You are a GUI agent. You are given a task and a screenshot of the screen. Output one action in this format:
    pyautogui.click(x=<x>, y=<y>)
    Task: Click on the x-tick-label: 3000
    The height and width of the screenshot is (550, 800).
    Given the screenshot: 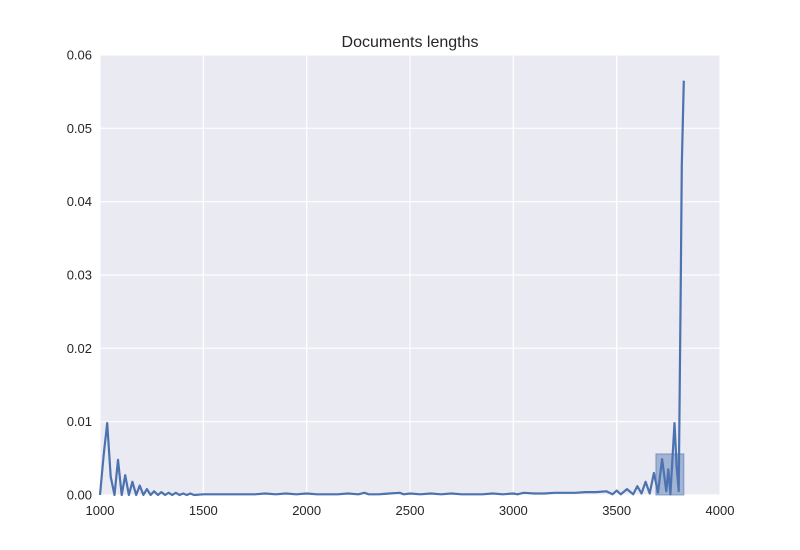 What is the action you would take?
    pyautogui.click(x=513, y=510)
    